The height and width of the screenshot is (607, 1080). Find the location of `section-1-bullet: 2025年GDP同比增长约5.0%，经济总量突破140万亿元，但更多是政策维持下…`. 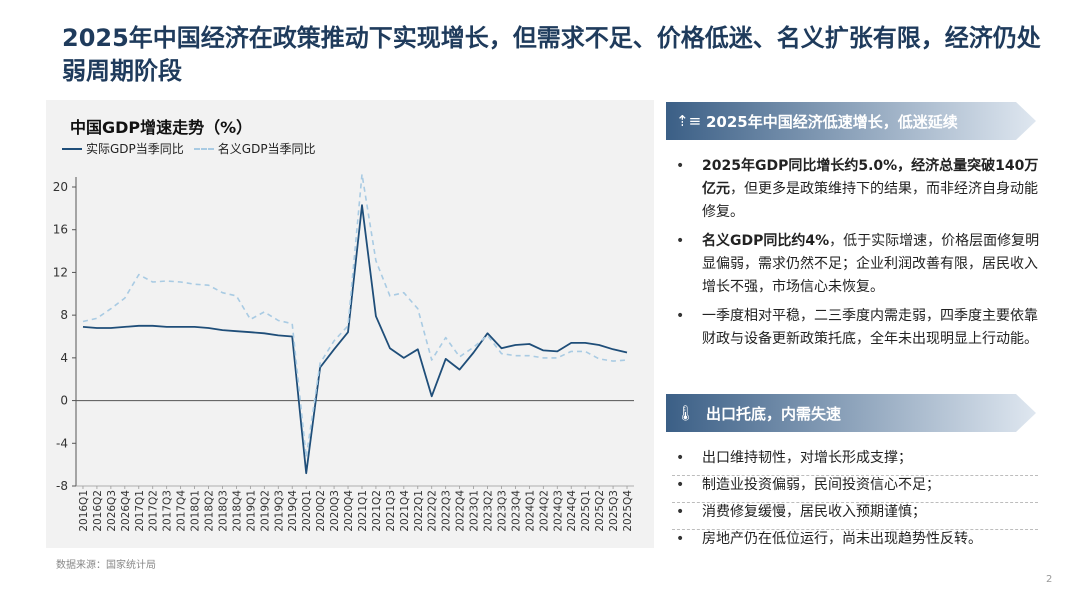

section-1-bullet: 2025年GDP同比增长约5.0%，经济总量突破140万亿元，但更多是政策维持下… is located at coordinates (857, 189).